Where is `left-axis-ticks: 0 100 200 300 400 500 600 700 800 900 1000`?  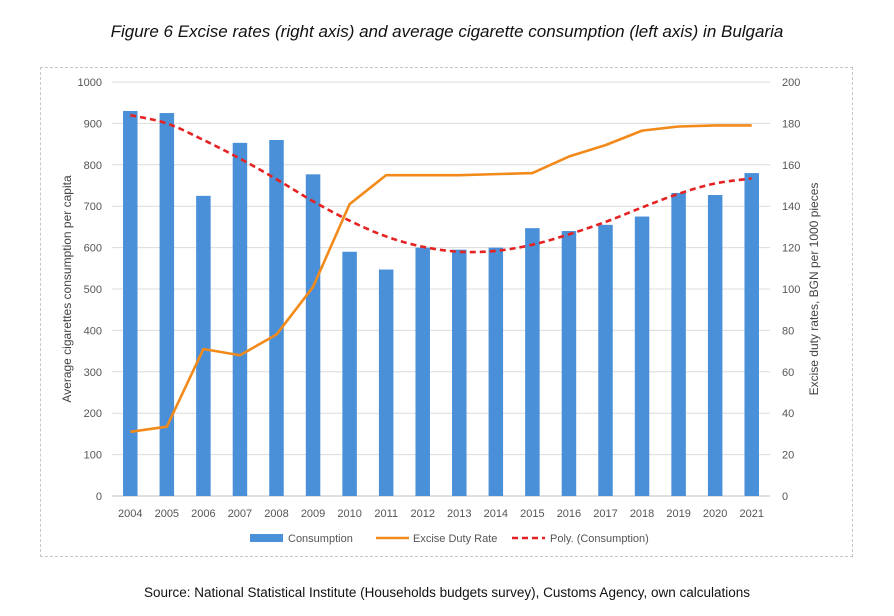
left-axis-ticks: 0 100 200 300 400 500 600 700 800 900 1000 is located at coordinates (90, 290).